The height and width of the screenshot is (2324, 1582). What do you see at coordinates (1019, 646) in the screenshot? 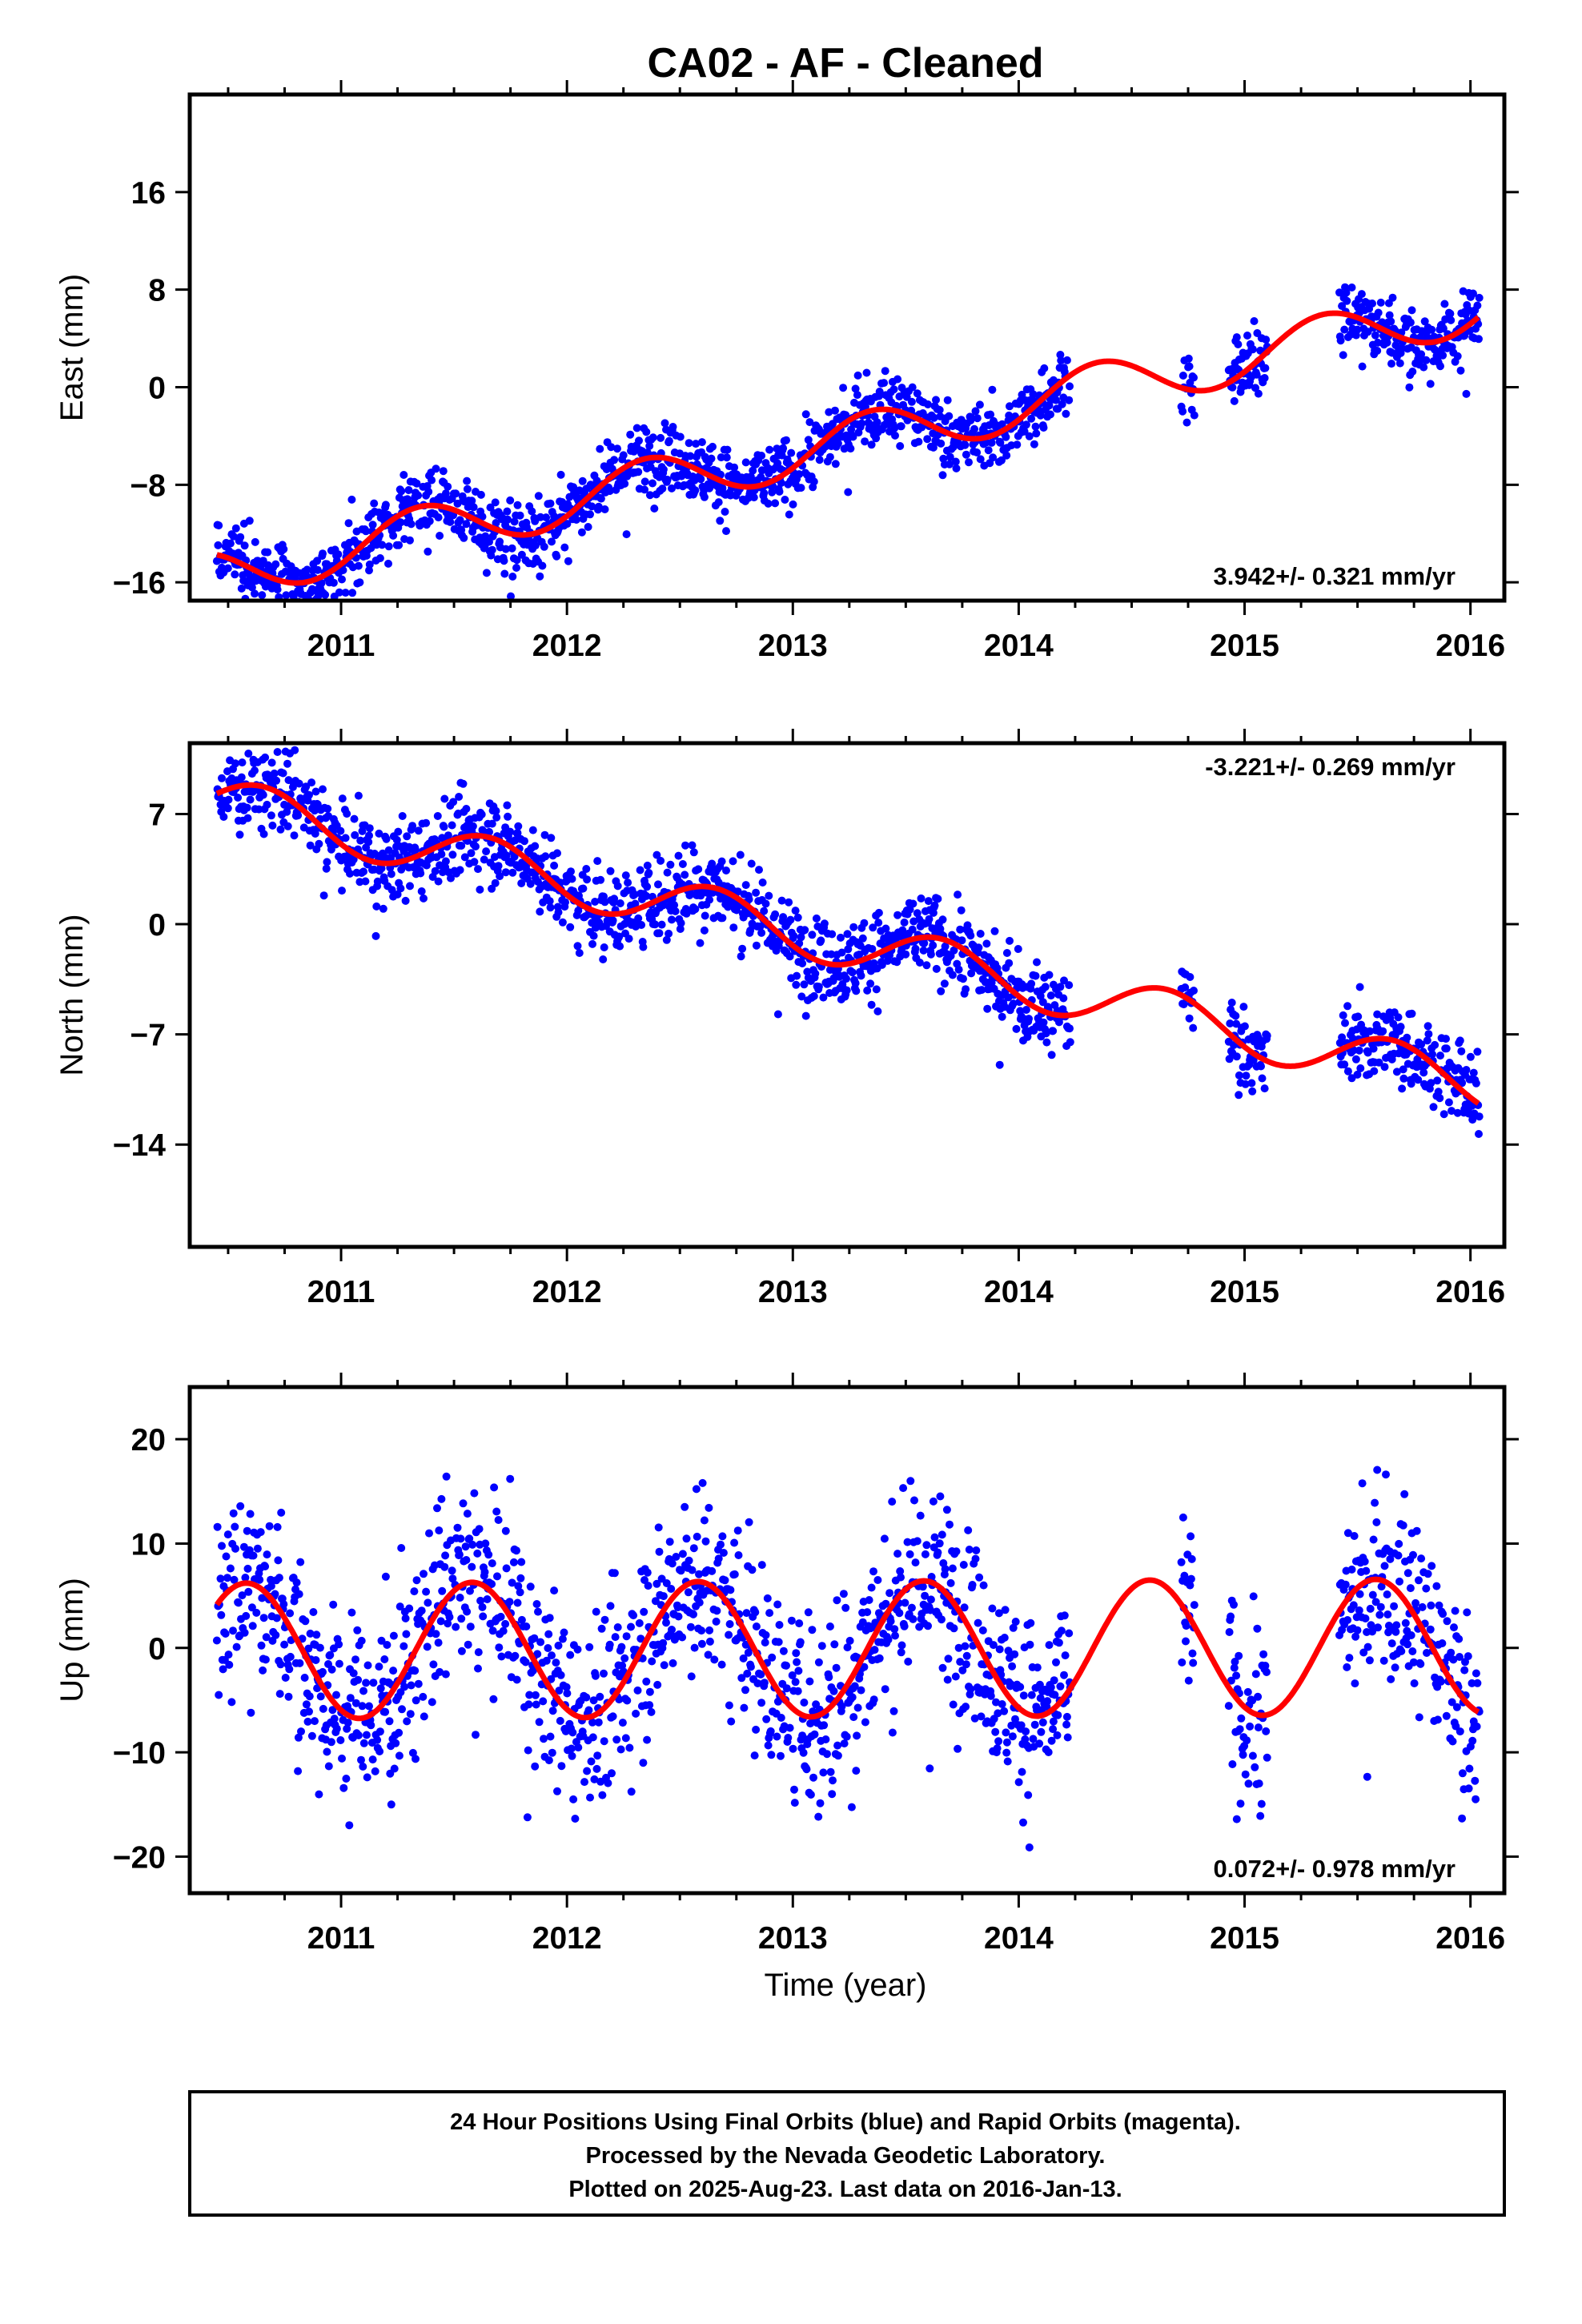
I see `x-tick-label: 2014` at bounding box center [1019, 646].